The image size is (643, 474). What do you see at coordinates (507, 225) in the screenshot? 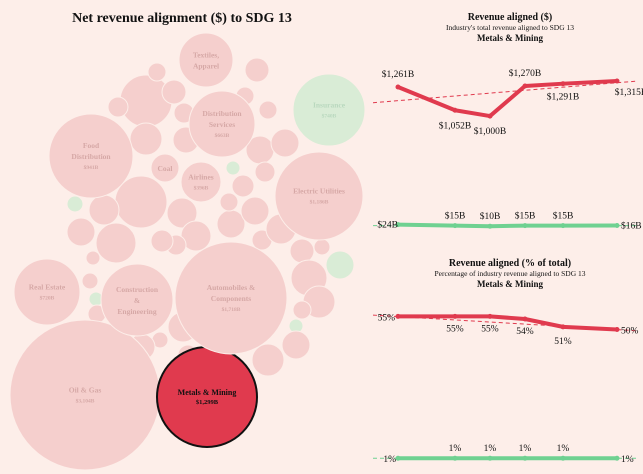
I see `series-line-benchmark` at bounding box center [507, 225].